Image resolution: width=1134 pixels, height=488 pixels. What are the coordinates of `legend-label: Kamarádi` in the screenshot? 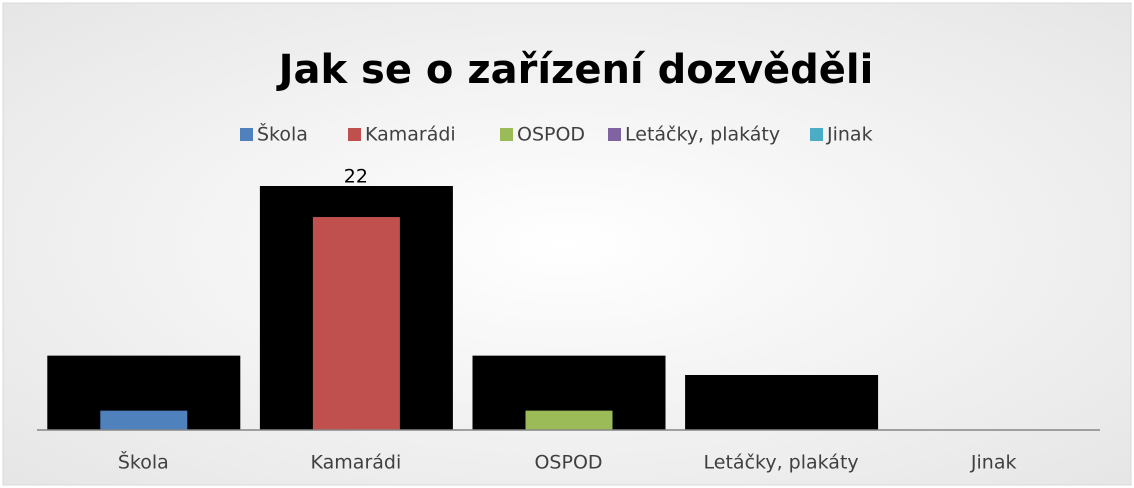 It's located at (410, 135).